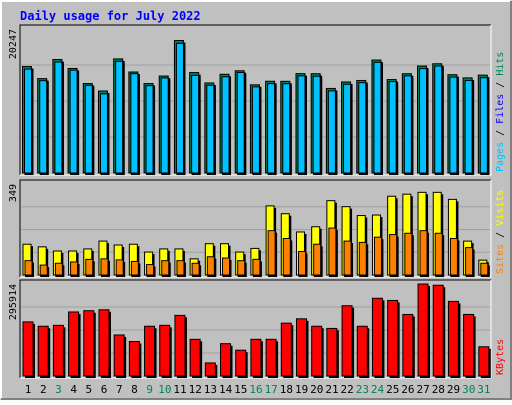 Image resolution: width=512 pixels, height=405 pixels. I want to click on legend-files: Files, so click(500, 109).